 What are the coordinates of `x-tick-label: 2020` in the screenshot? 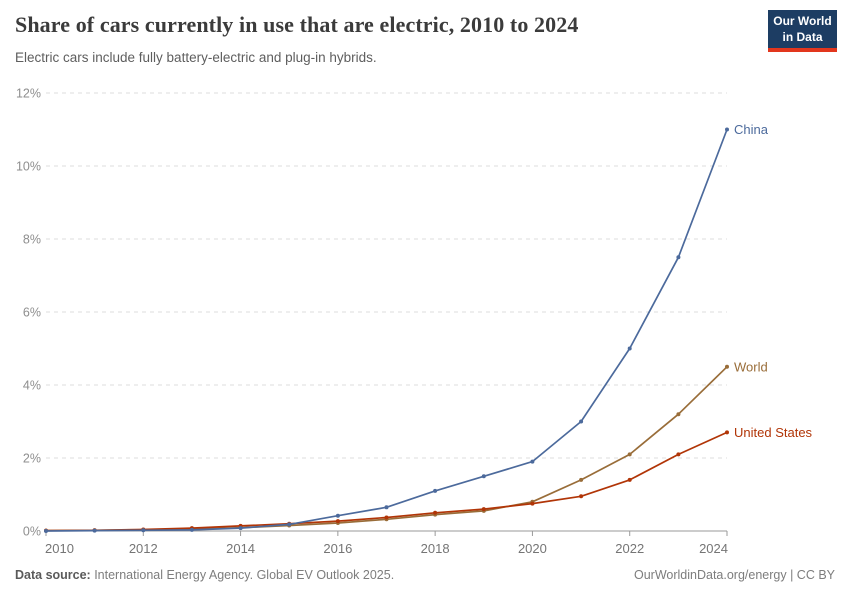 It's located at (532, 548).